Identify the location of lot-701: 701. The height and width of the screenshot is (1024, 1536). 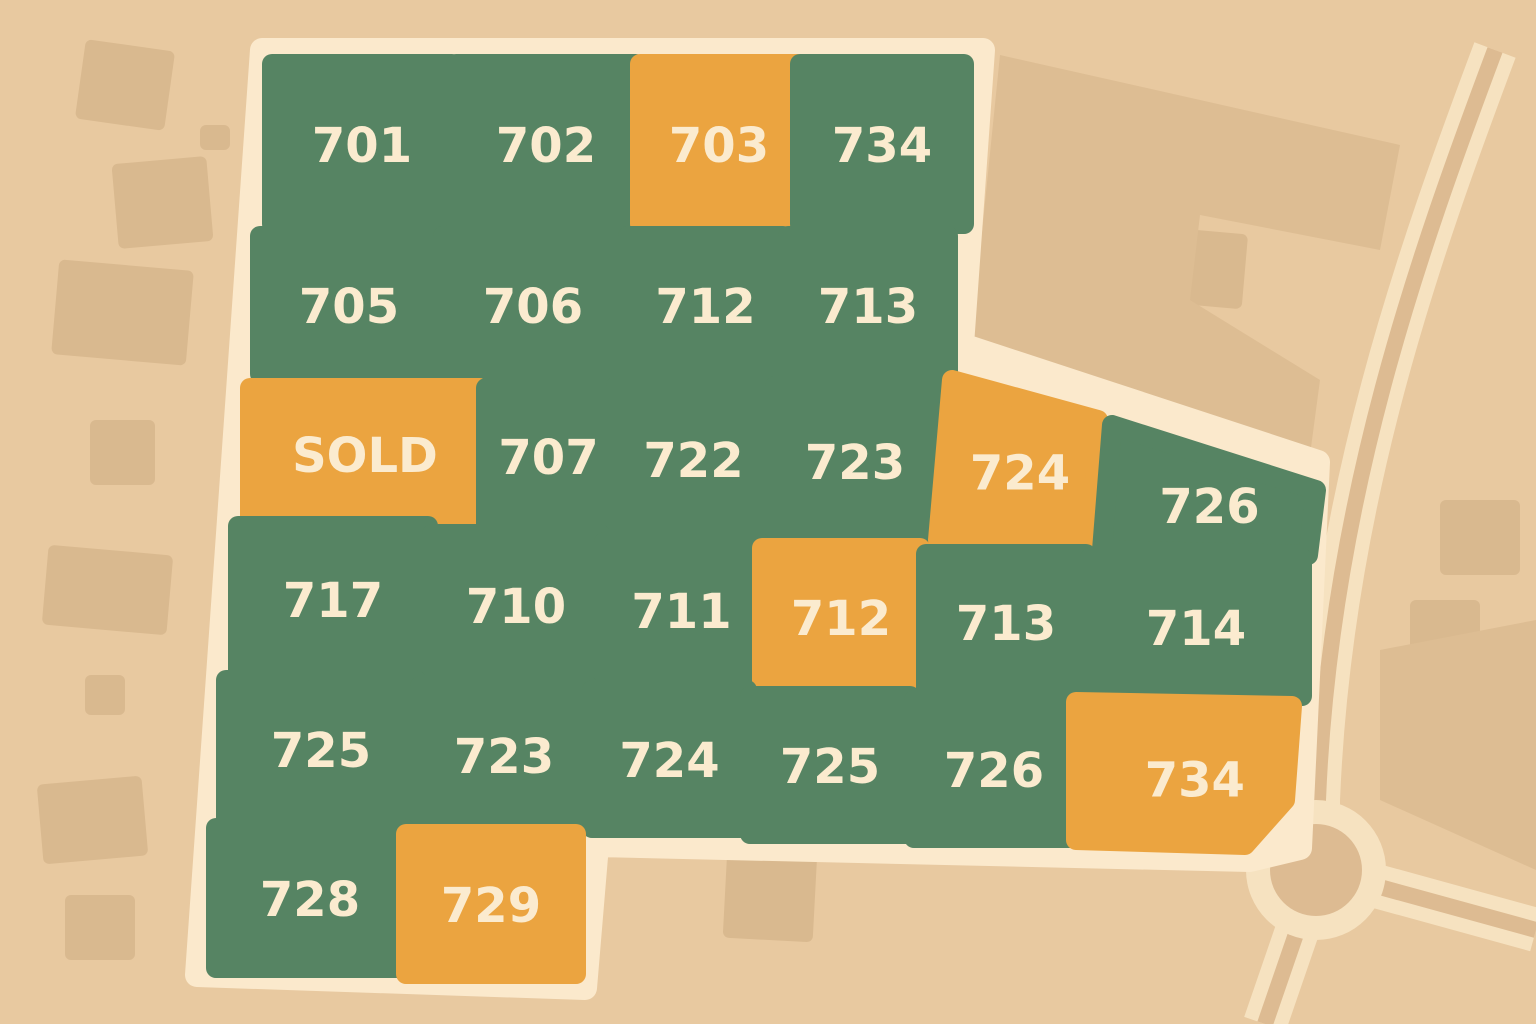
(362, 144).